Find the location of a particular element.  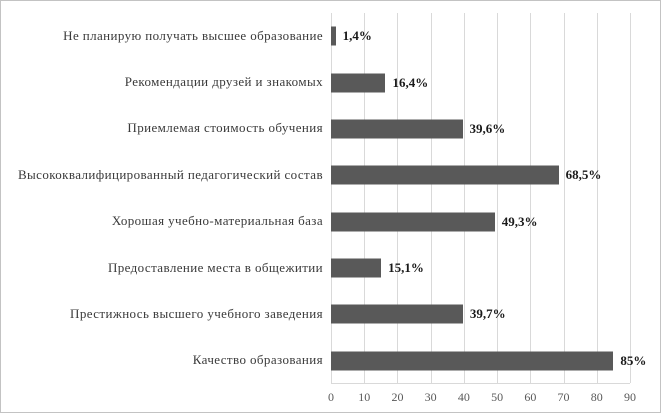

x-tick-label: 90 is located at coordinates (630, 397).